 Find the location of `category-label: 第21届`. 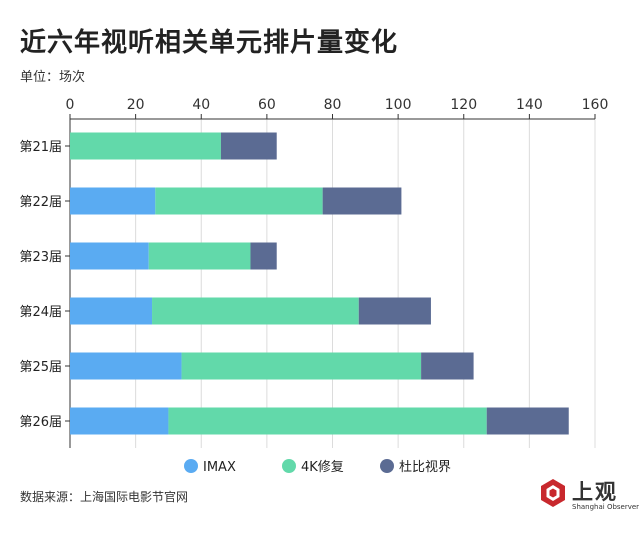

category-label: 第21届 is located at coordinates (40, 147).